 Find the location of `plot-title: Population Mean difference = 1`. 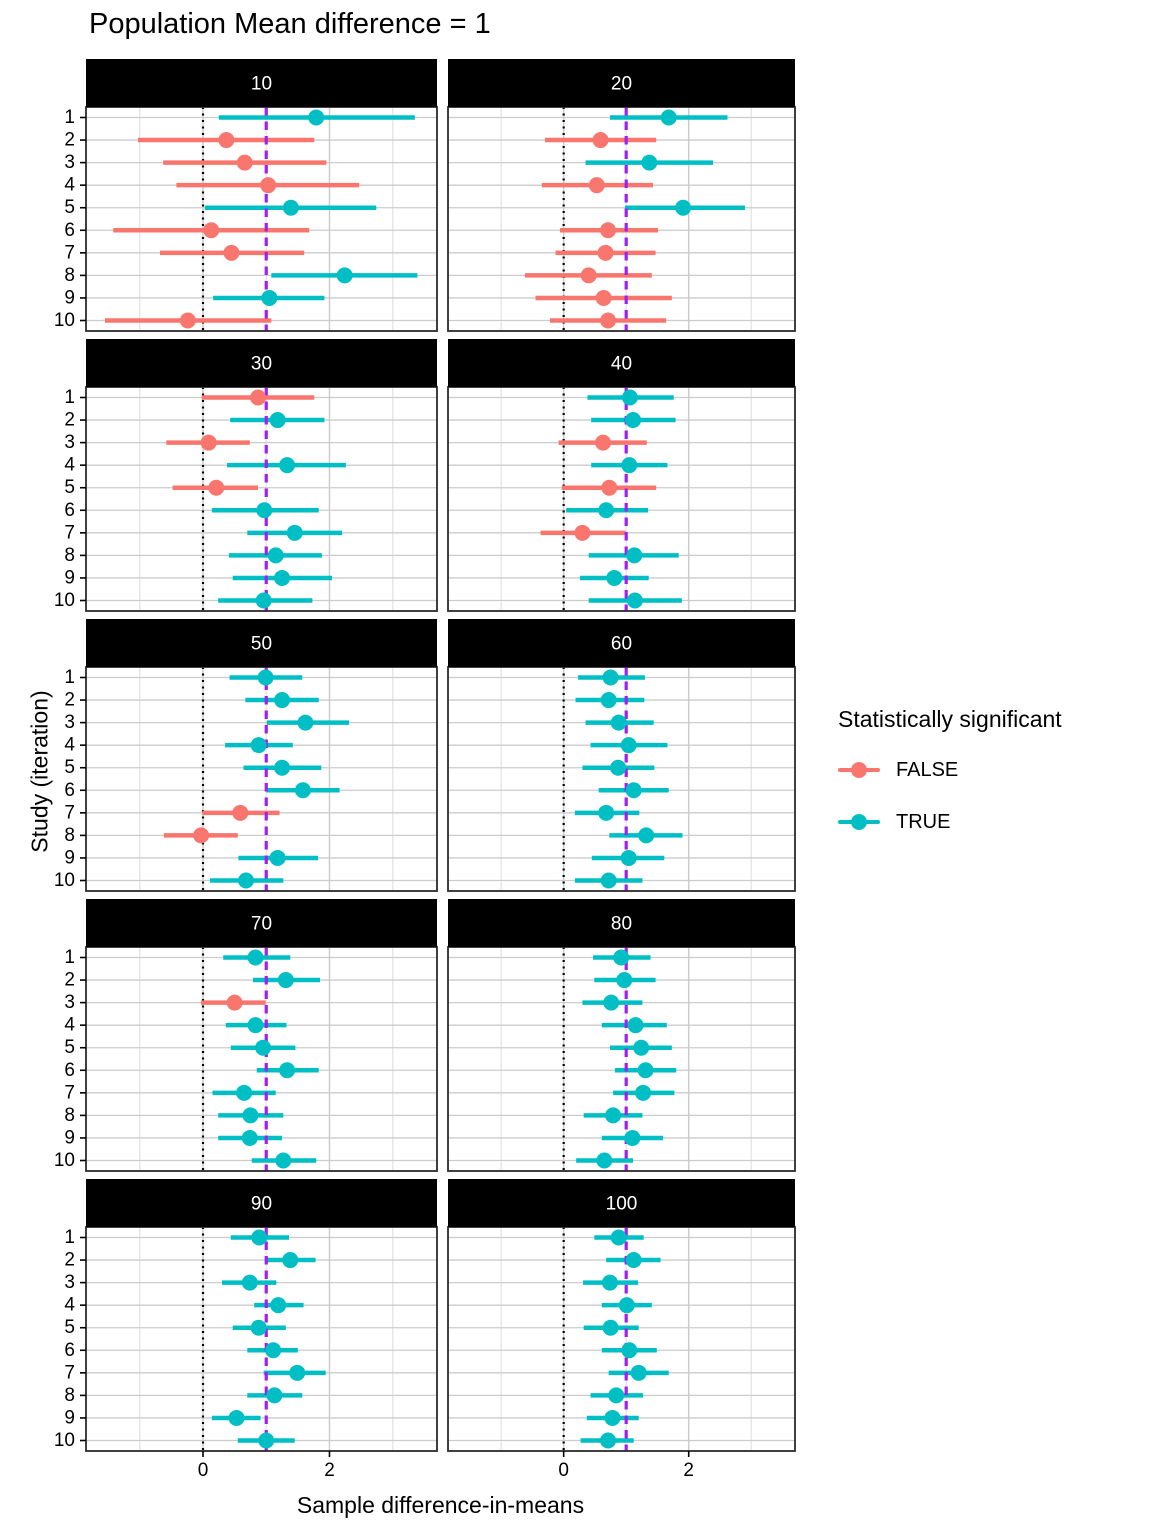

plot-title: Population Mean difference = 1 is located at coordinates (290, 24).